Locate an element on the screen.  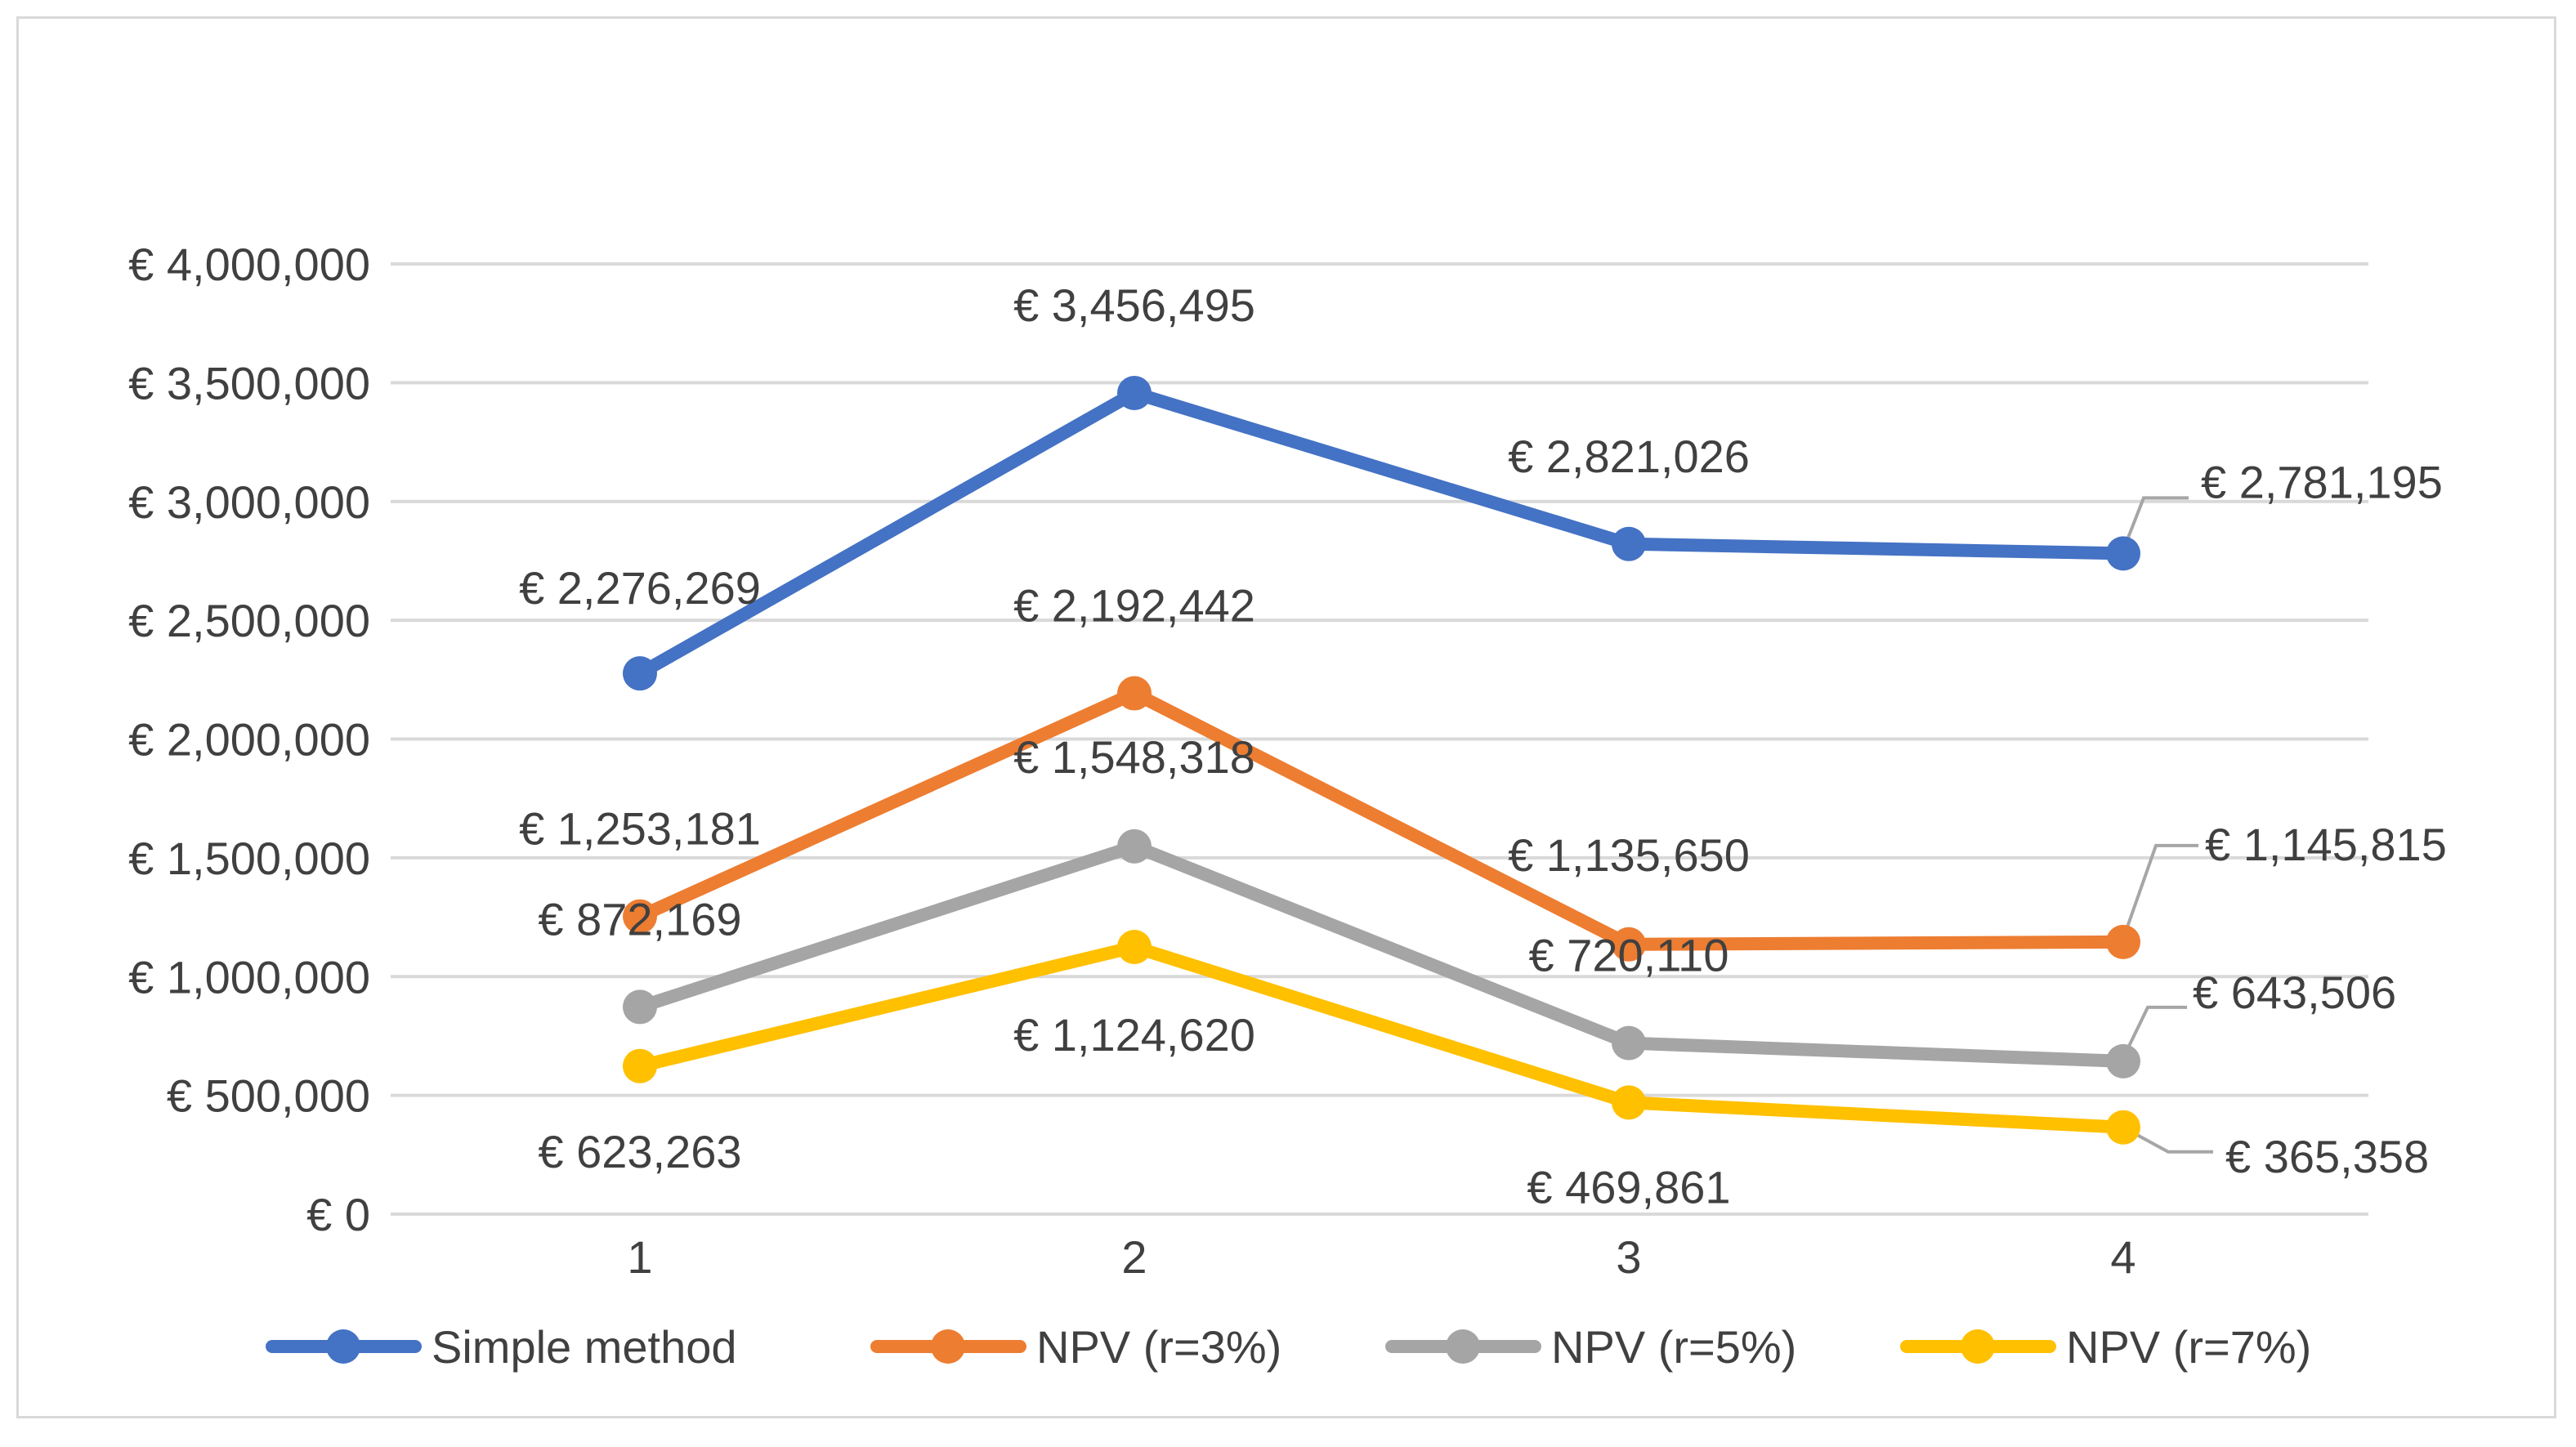
data-label: € 1,145,815 is located at coordinates (2326, 844).